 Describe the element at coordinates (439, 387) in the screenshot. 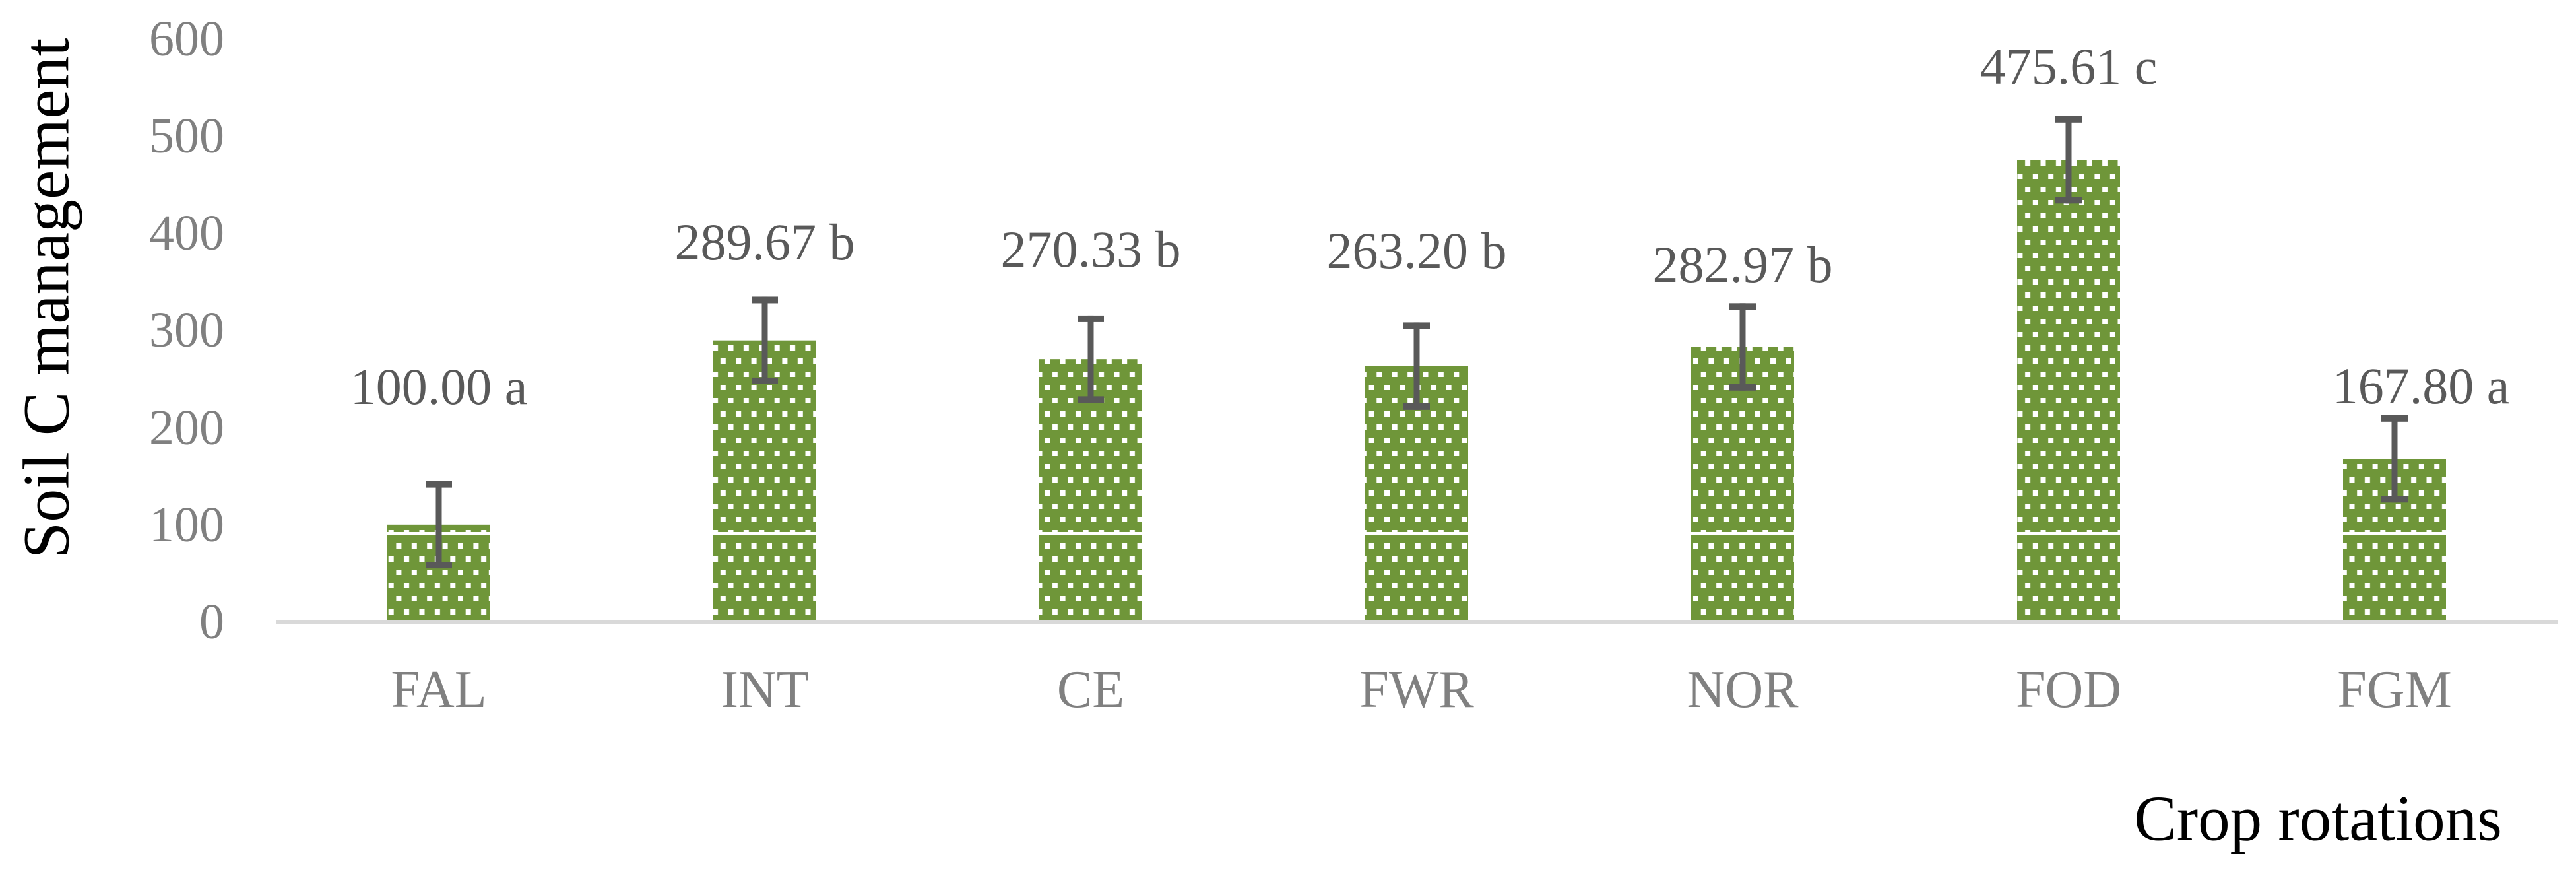

I see `data-label: 100.00 a` at that location.